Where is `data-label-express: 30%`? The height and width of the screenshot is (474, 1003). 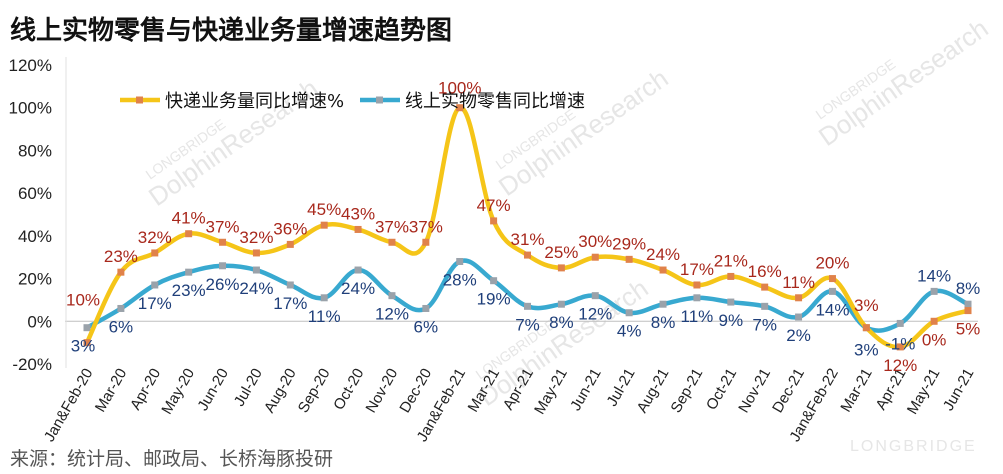 data-label-express: 30% is located at coordinates (595, 241).